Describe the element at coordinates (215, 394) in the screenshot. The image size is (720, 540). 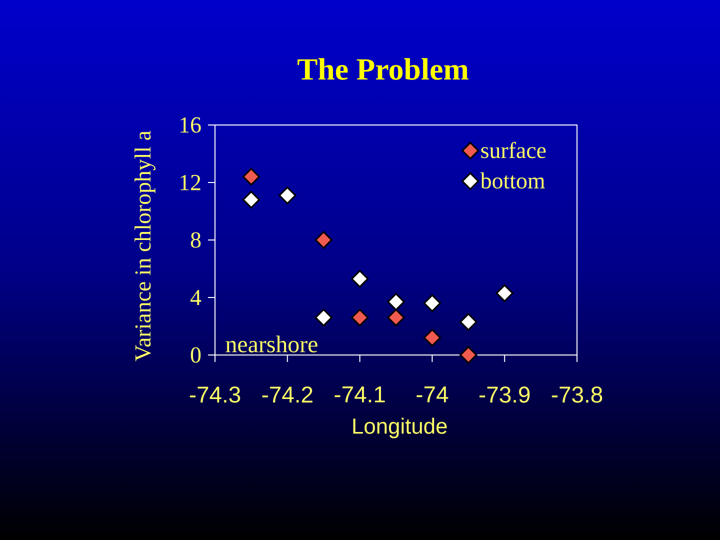
I see `x-tick-label: -74.3` at that location.